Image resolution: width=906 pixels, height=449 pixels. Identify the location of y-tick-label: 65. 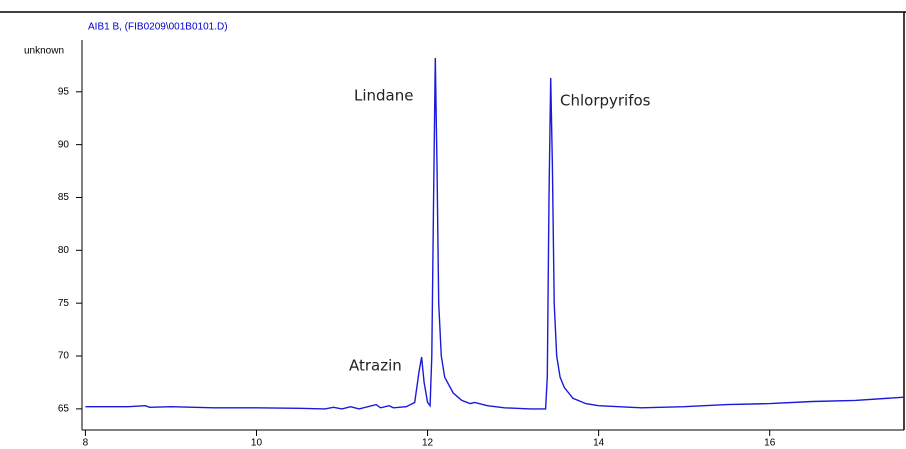
(64, 409).